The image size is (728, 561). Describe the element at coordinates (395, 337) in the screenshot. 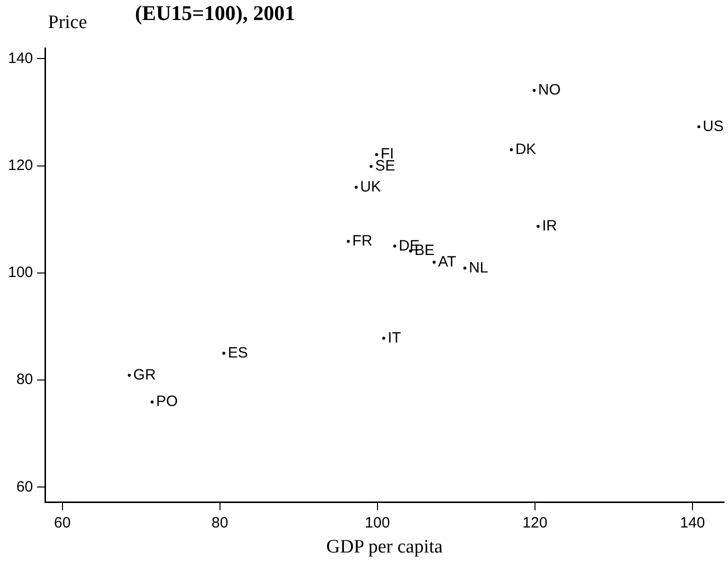

I see `data-label: IT` at that location.